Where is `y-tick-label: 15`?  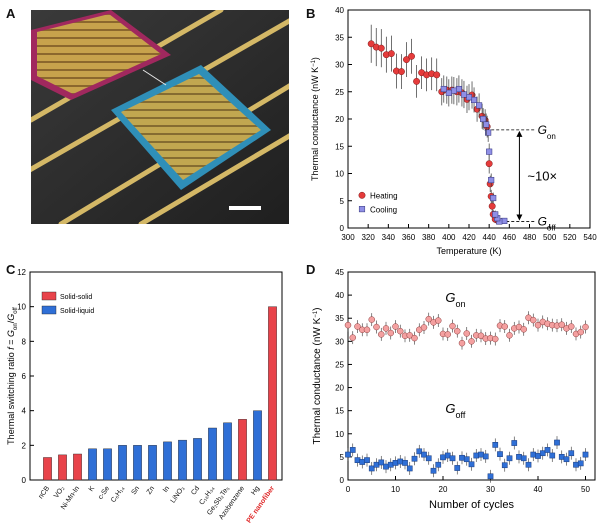 y-tick-label: 15 is located at coordinates (339, 411).